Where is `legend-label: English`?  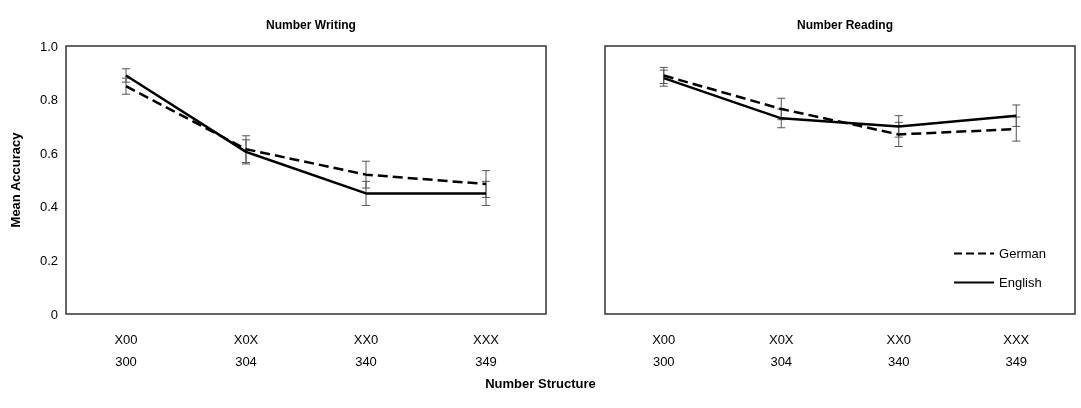
legend-label: English is located at coordinates (1020, 282).